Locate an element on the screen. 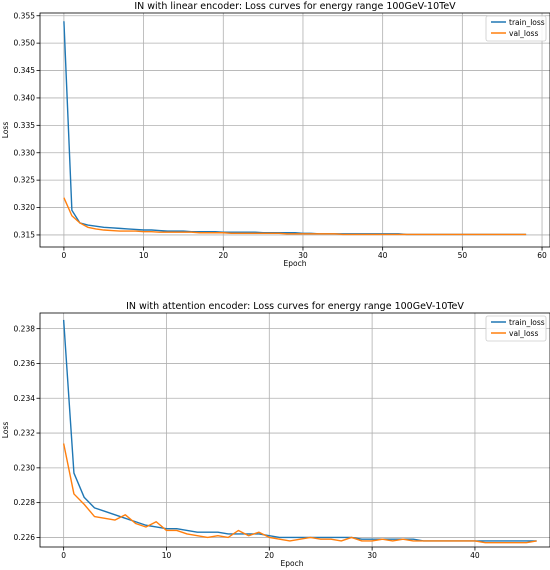  chart-bottom-xticks: 0 10 20 30 40 is located at coordinates (270, 553).